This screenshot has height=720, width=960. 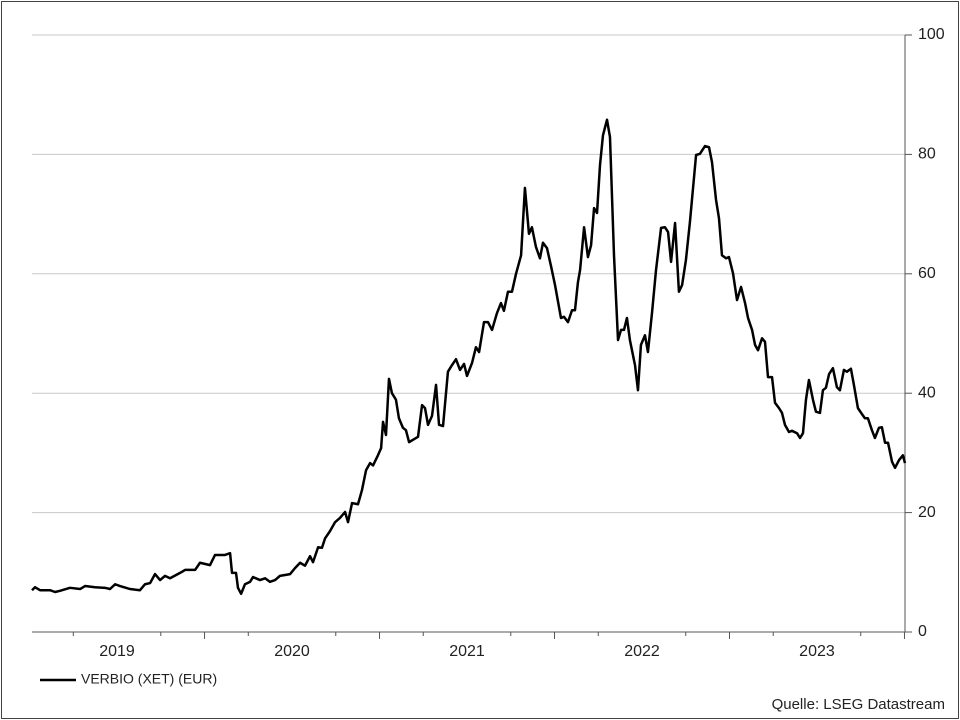 What do you see at coordinates (467, 651) in the screenshot?
I see `x-tick-label: 2021` at bounding box center [467, 651].